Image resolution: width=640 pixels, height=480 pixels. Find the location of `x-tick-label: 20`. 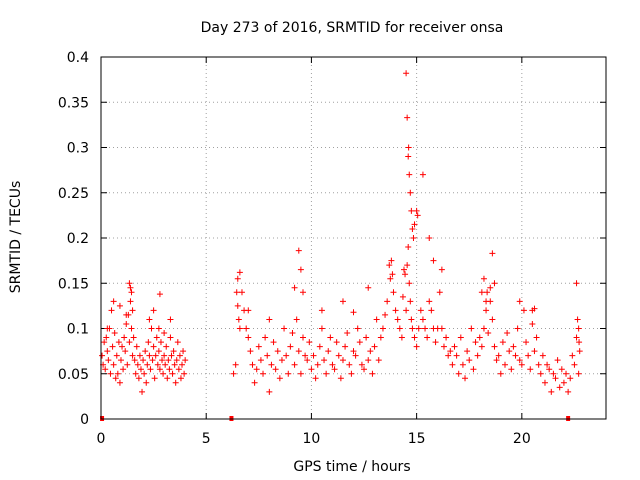

x-tick-label: 20 is located at coordinates (522, 439).